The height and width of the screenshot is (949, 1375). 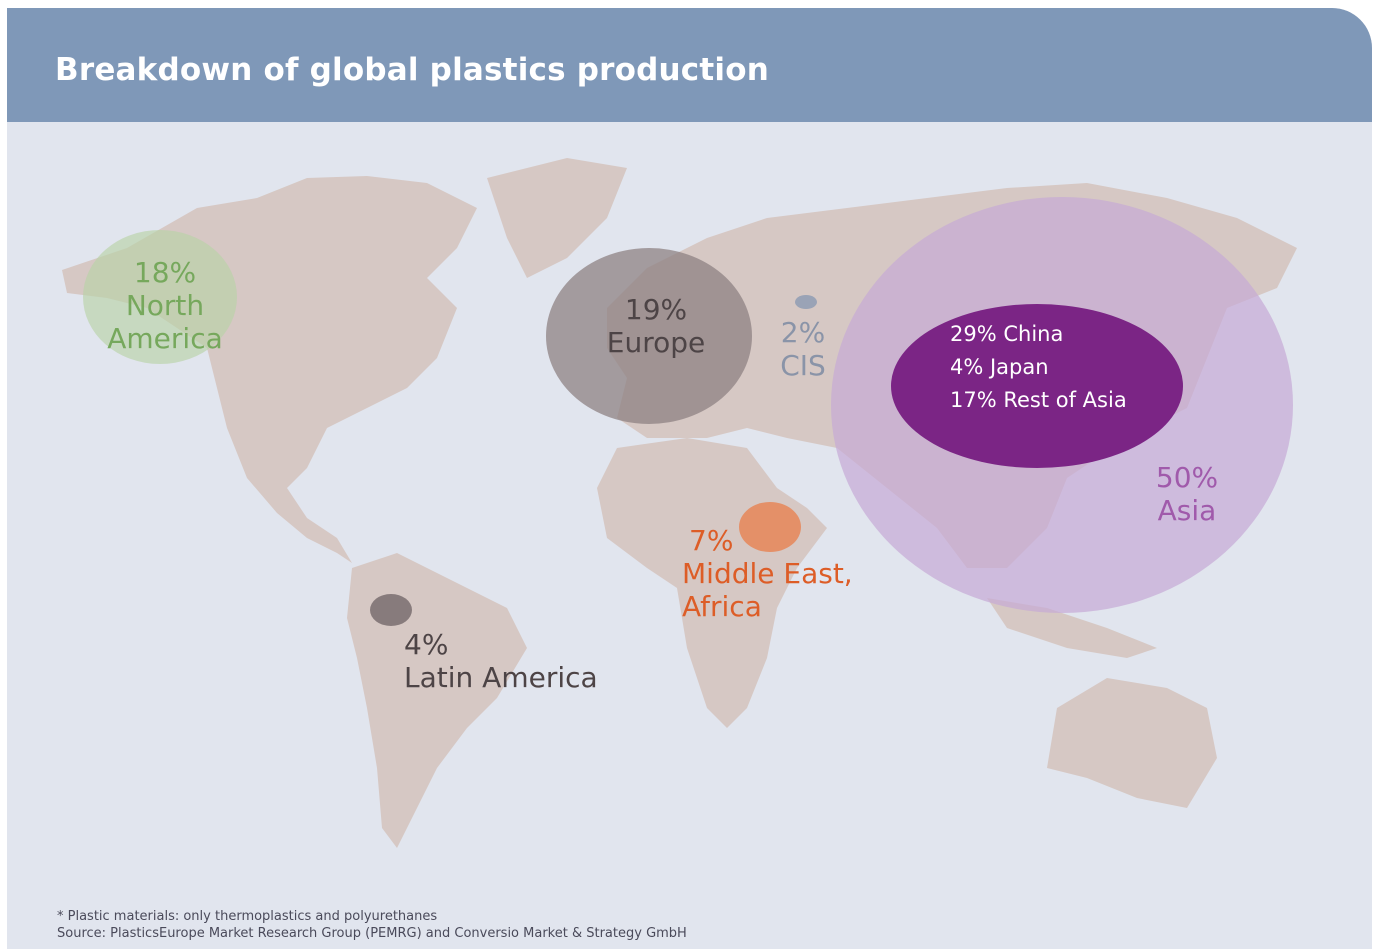 I want to click on region-label: 50% Asia, so click(x=1187, y=494).